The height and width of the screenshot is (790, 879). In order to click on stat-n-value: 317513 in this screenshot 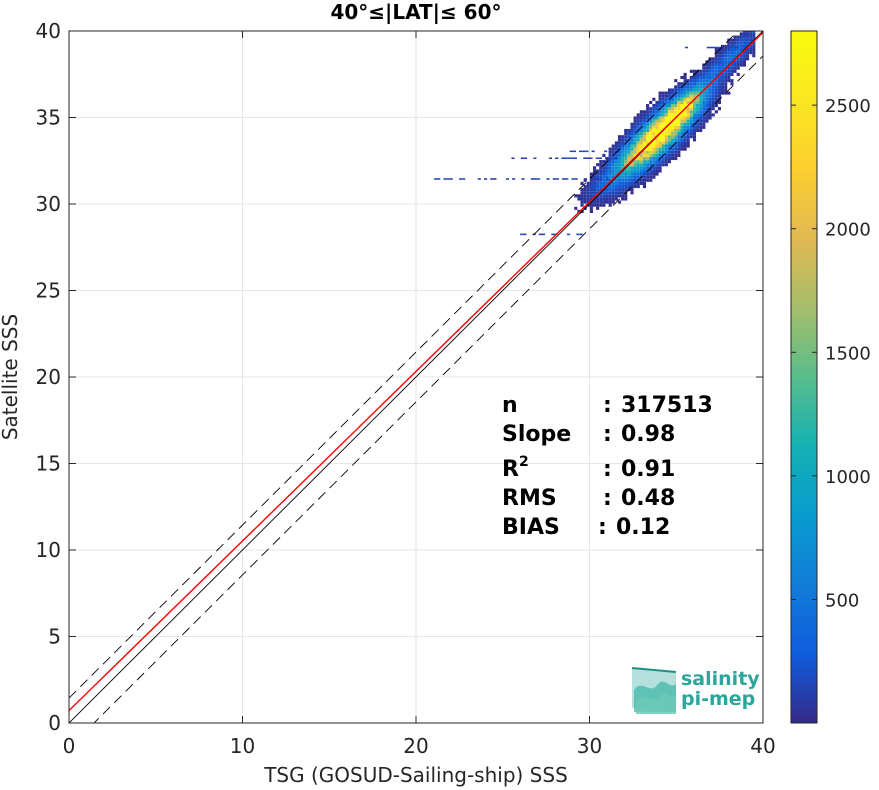, I will do `click(667, 405)`.